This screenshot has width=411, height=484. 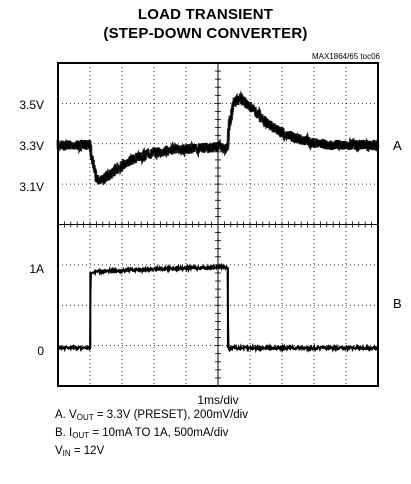 I want to click on chart-title-line2: (STEP-DOWN CONVERTER), so click(x=205, y=33).